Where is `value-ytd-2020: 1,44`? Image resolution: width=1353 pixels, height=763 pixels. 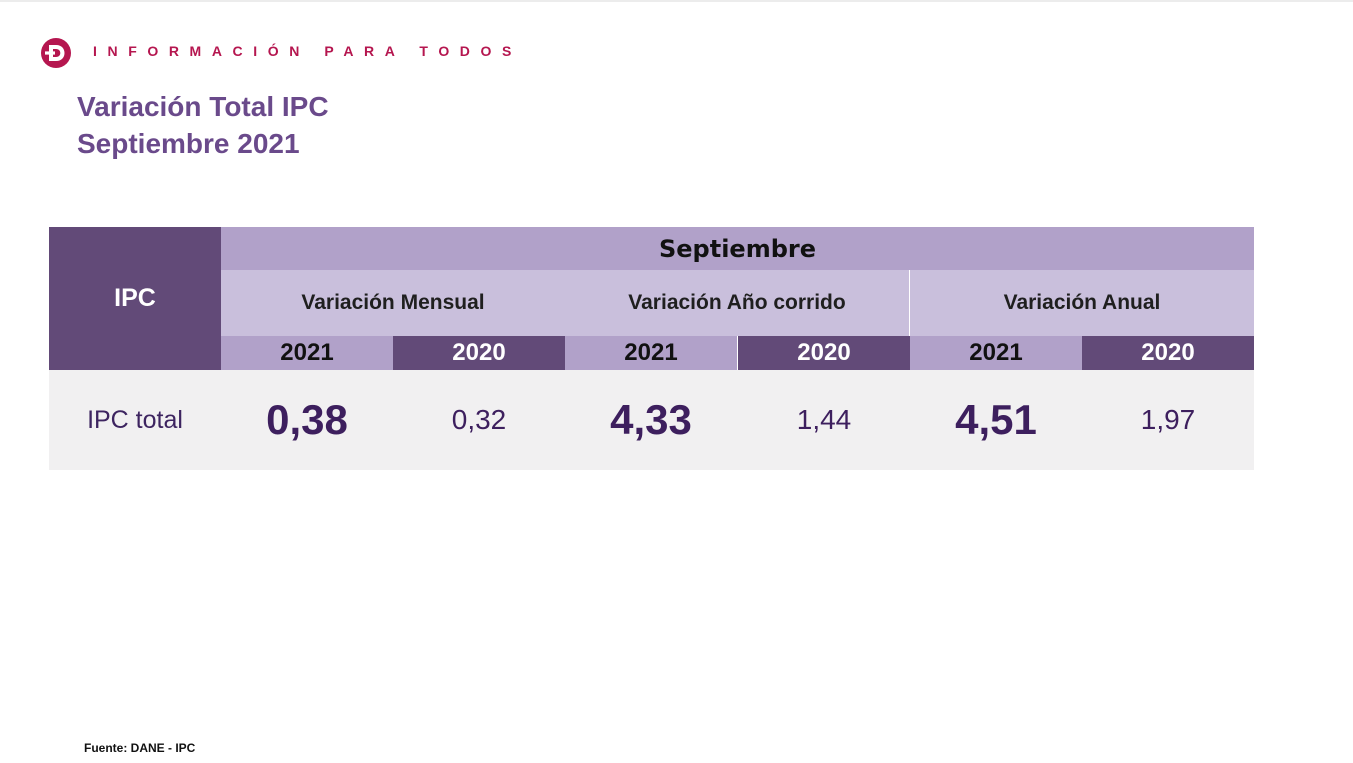 value-ytd-2020: 1,44 is located at coordinates (824, 419).